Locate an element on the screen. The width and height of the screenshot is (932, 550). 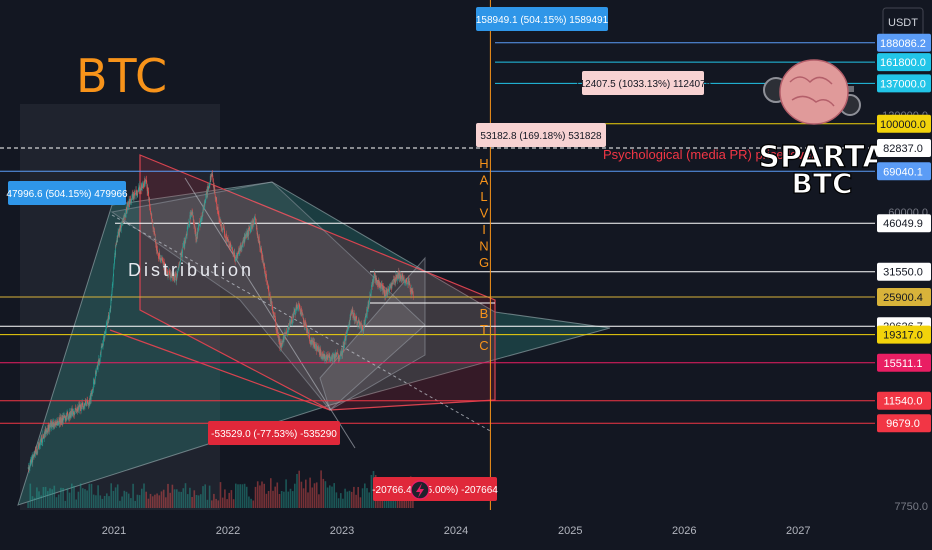
time-tick-2: 2023 is located at coordinates (342, 531).